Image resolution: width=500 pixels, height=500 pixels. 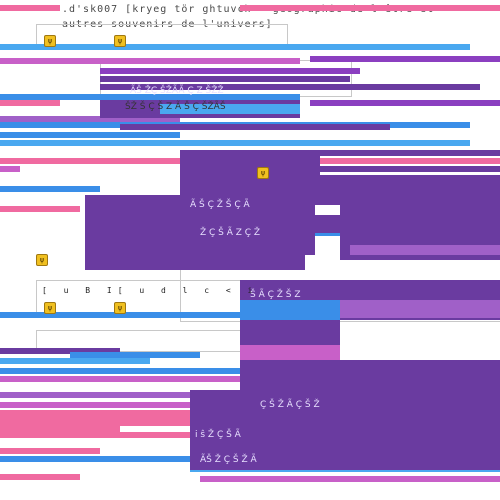 I want to click on glyph-row: Ç Š Ž Ã Ç Š Ž, so click(x=290, y=405).